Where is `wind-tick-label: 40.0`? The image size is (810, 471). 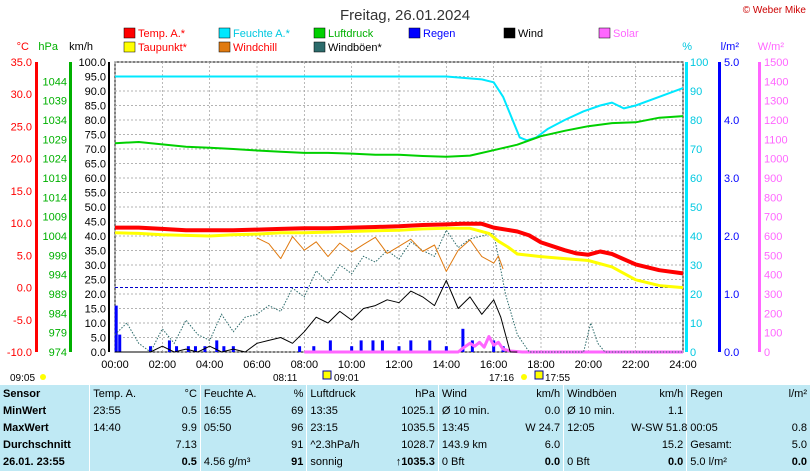 wind-tick-label: 40.0 is located at coordinates (95, 237).